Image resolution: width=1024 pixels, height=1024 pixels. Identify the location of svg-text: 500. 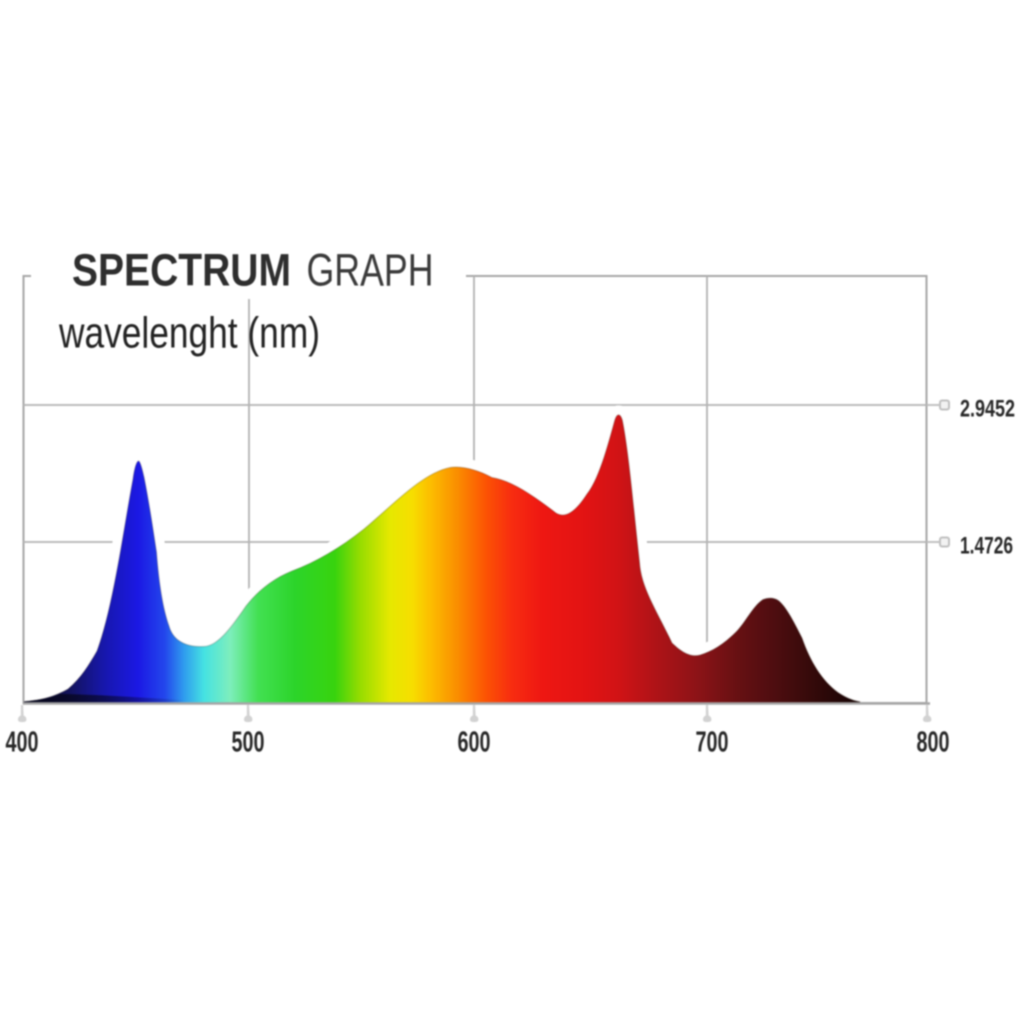
(248, 743).